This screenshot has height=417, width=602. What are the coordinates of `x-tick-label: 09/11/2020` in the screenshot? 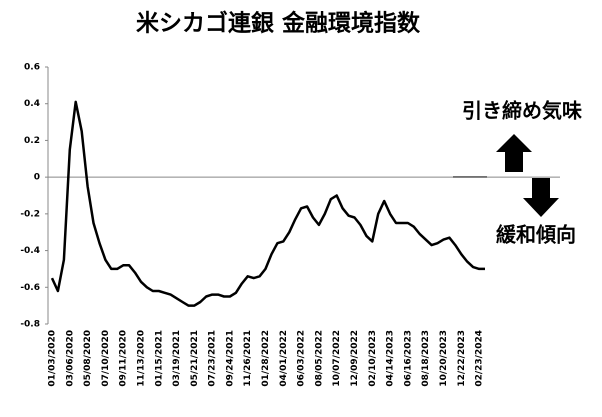 It's located at (124, 358).